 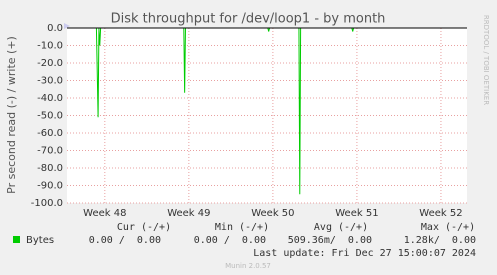 What do you see at coordinates (50, 98) in the screenshot?
I see `y-tick-label: -40.0` at bounding box center [50, 98].